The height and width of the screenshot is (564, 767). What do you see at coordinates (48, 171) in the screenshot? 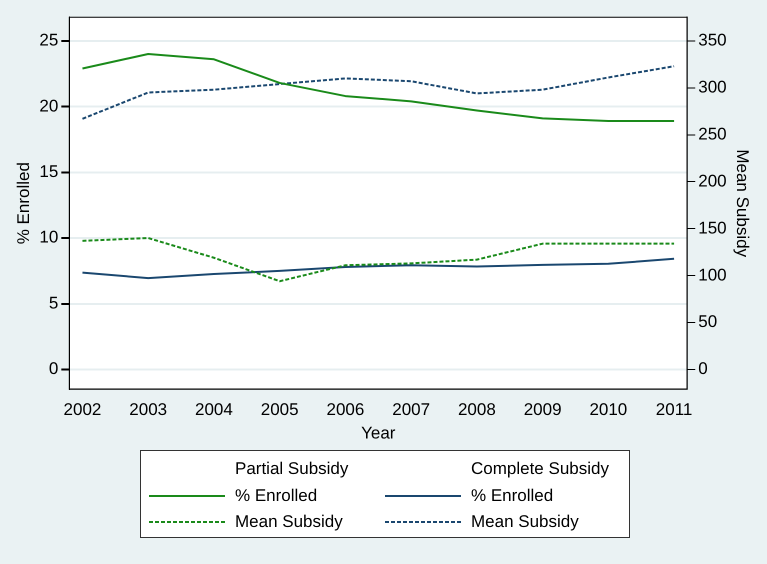
I see `y-tick-label: 15` at bounding box center [48, 171].